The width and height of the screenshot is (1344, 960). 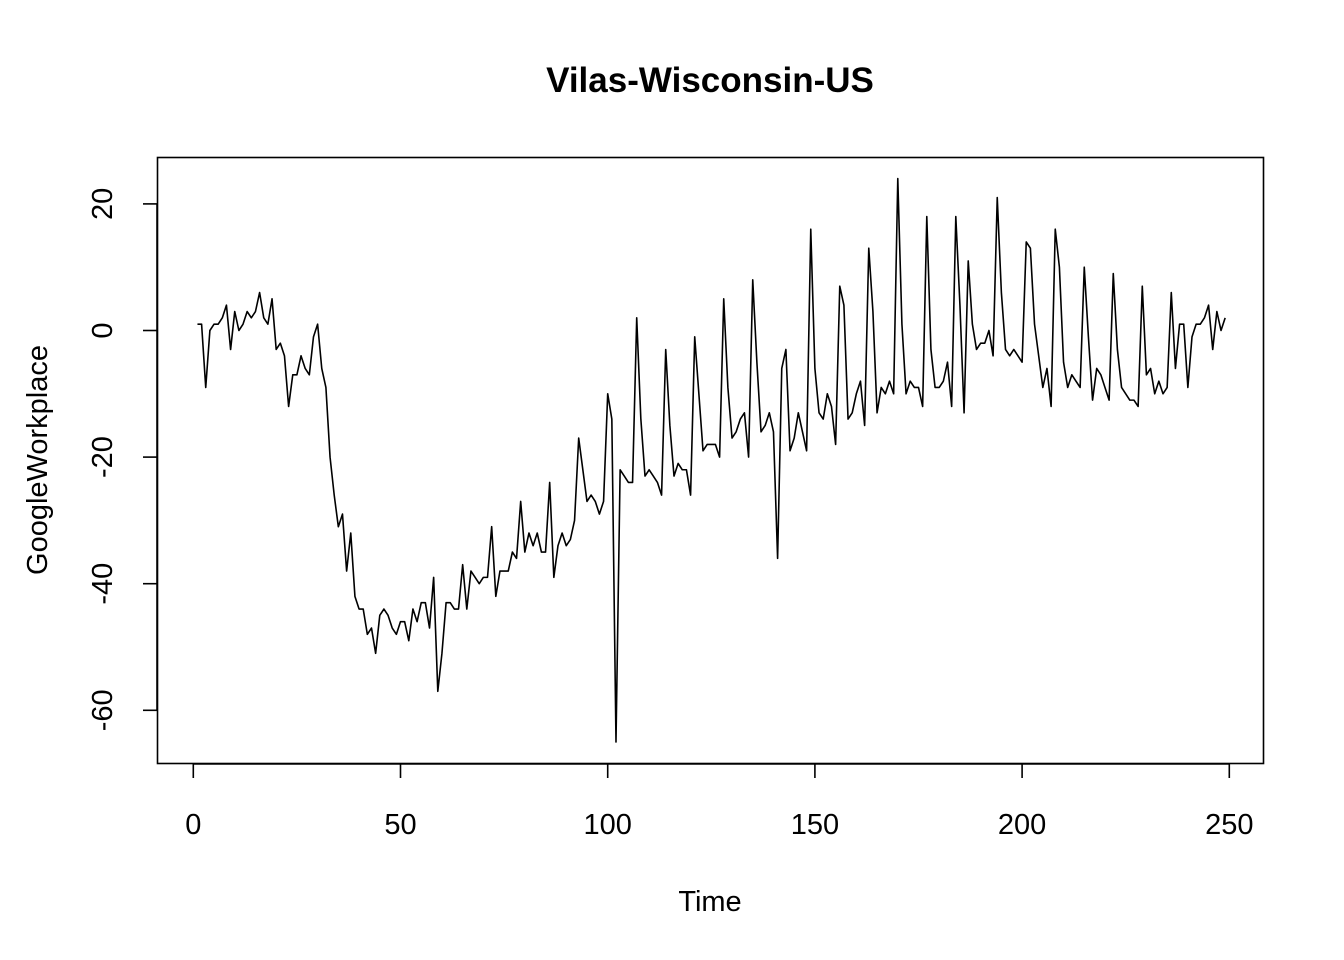 What do you see at coordinates (815, 825) in the screenshot?
I see `x-tick-label: 150` at bounding box center [815, 825].